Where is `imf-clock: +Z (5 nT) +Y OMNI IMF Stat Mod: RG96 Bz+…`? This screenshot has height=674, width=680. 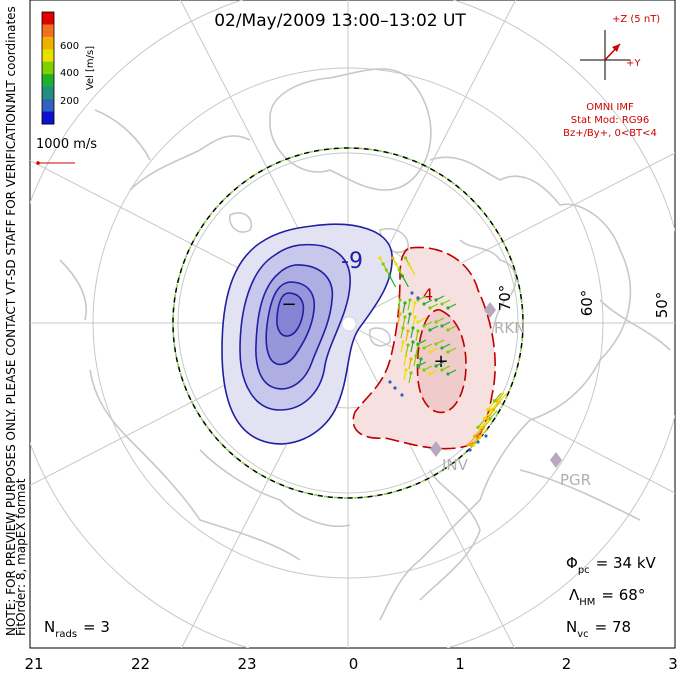 imf-clock: +Z (5 nT) +Y OMNI IMF Stat Mod: RG96 Bz+… is located at coordinates (611, 76).